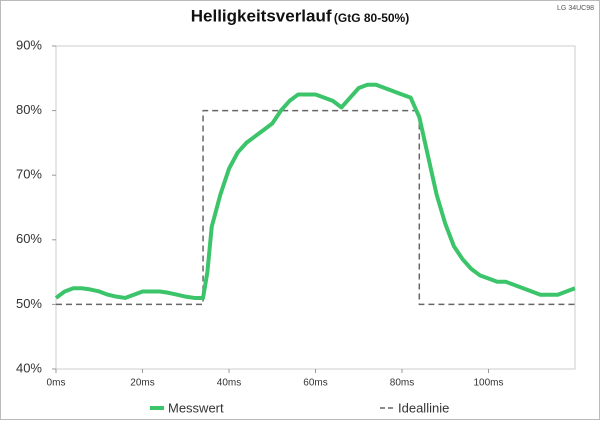 This screenshot has height=425, width=600. What do you see at coordinates (575, 8) in the screenshot?
I see `monitor-note: LG 34UC98` at bounding box center [575, 8].